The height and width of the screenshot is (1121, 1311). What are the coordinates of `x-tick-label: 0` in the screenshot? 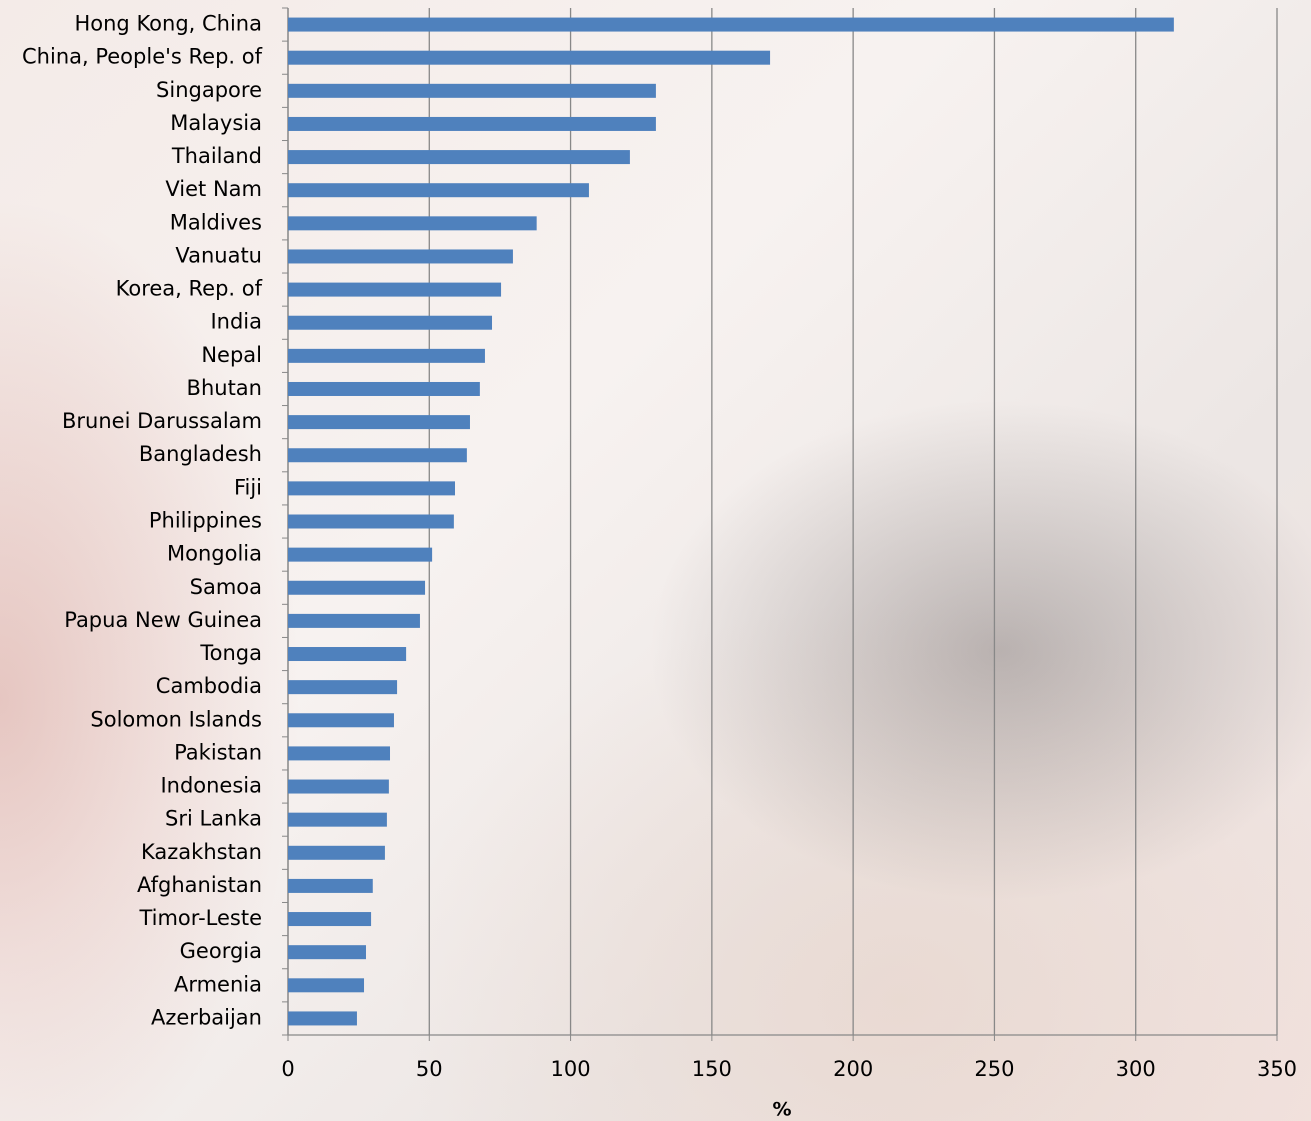 It's located at (287, 1069).